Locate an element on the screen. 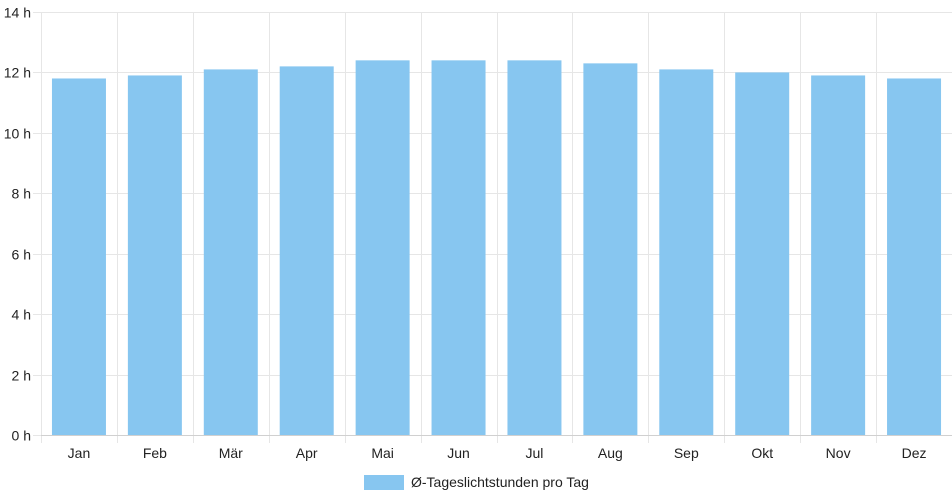 The image size is (952, 500). y-tick-label: 10 h is located at coordinates (17, 134).